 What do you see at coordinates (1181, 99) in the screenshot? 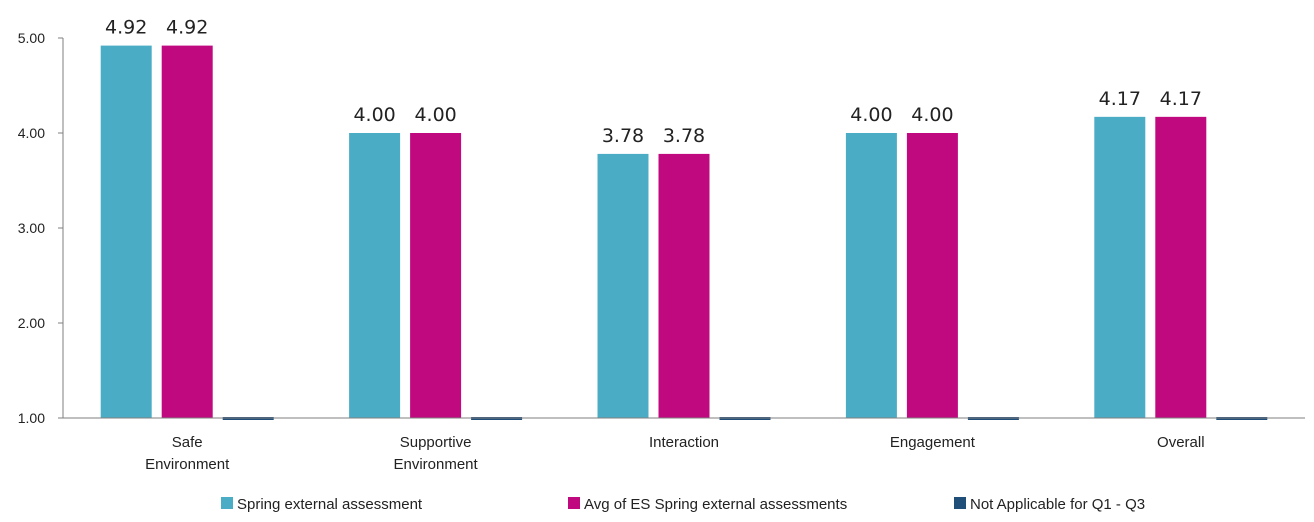
I see `data-label-2-5: 4.17` at bounding box center [1181, 99].